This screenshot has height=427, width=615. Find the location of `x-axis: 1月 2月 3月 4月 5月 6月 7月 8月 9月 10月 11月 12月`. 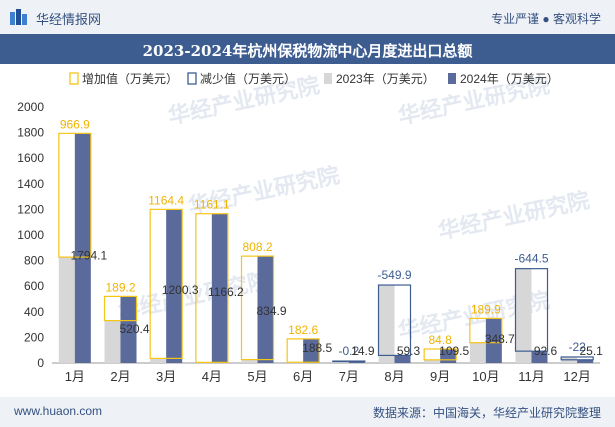

x-axis: 1月 2月 3月 4月 5月 6月 7月 8月 9月 10月 11月 12月 is located at coordinates (328, 376).